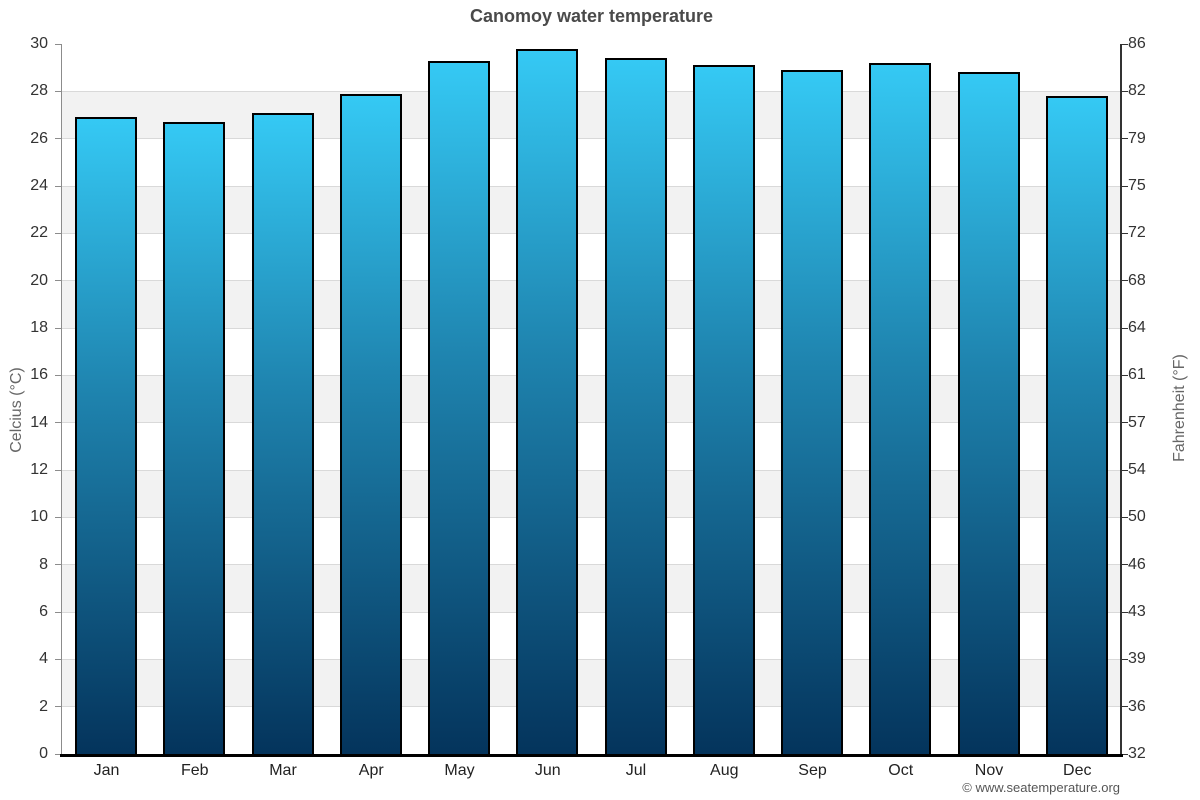 Image resolution: width=1200 pixels, height=800 pixels. What do you see at coordinates (635, 406) in the screenshot?
I see `bar-jul` at bounding box center [635, 406].